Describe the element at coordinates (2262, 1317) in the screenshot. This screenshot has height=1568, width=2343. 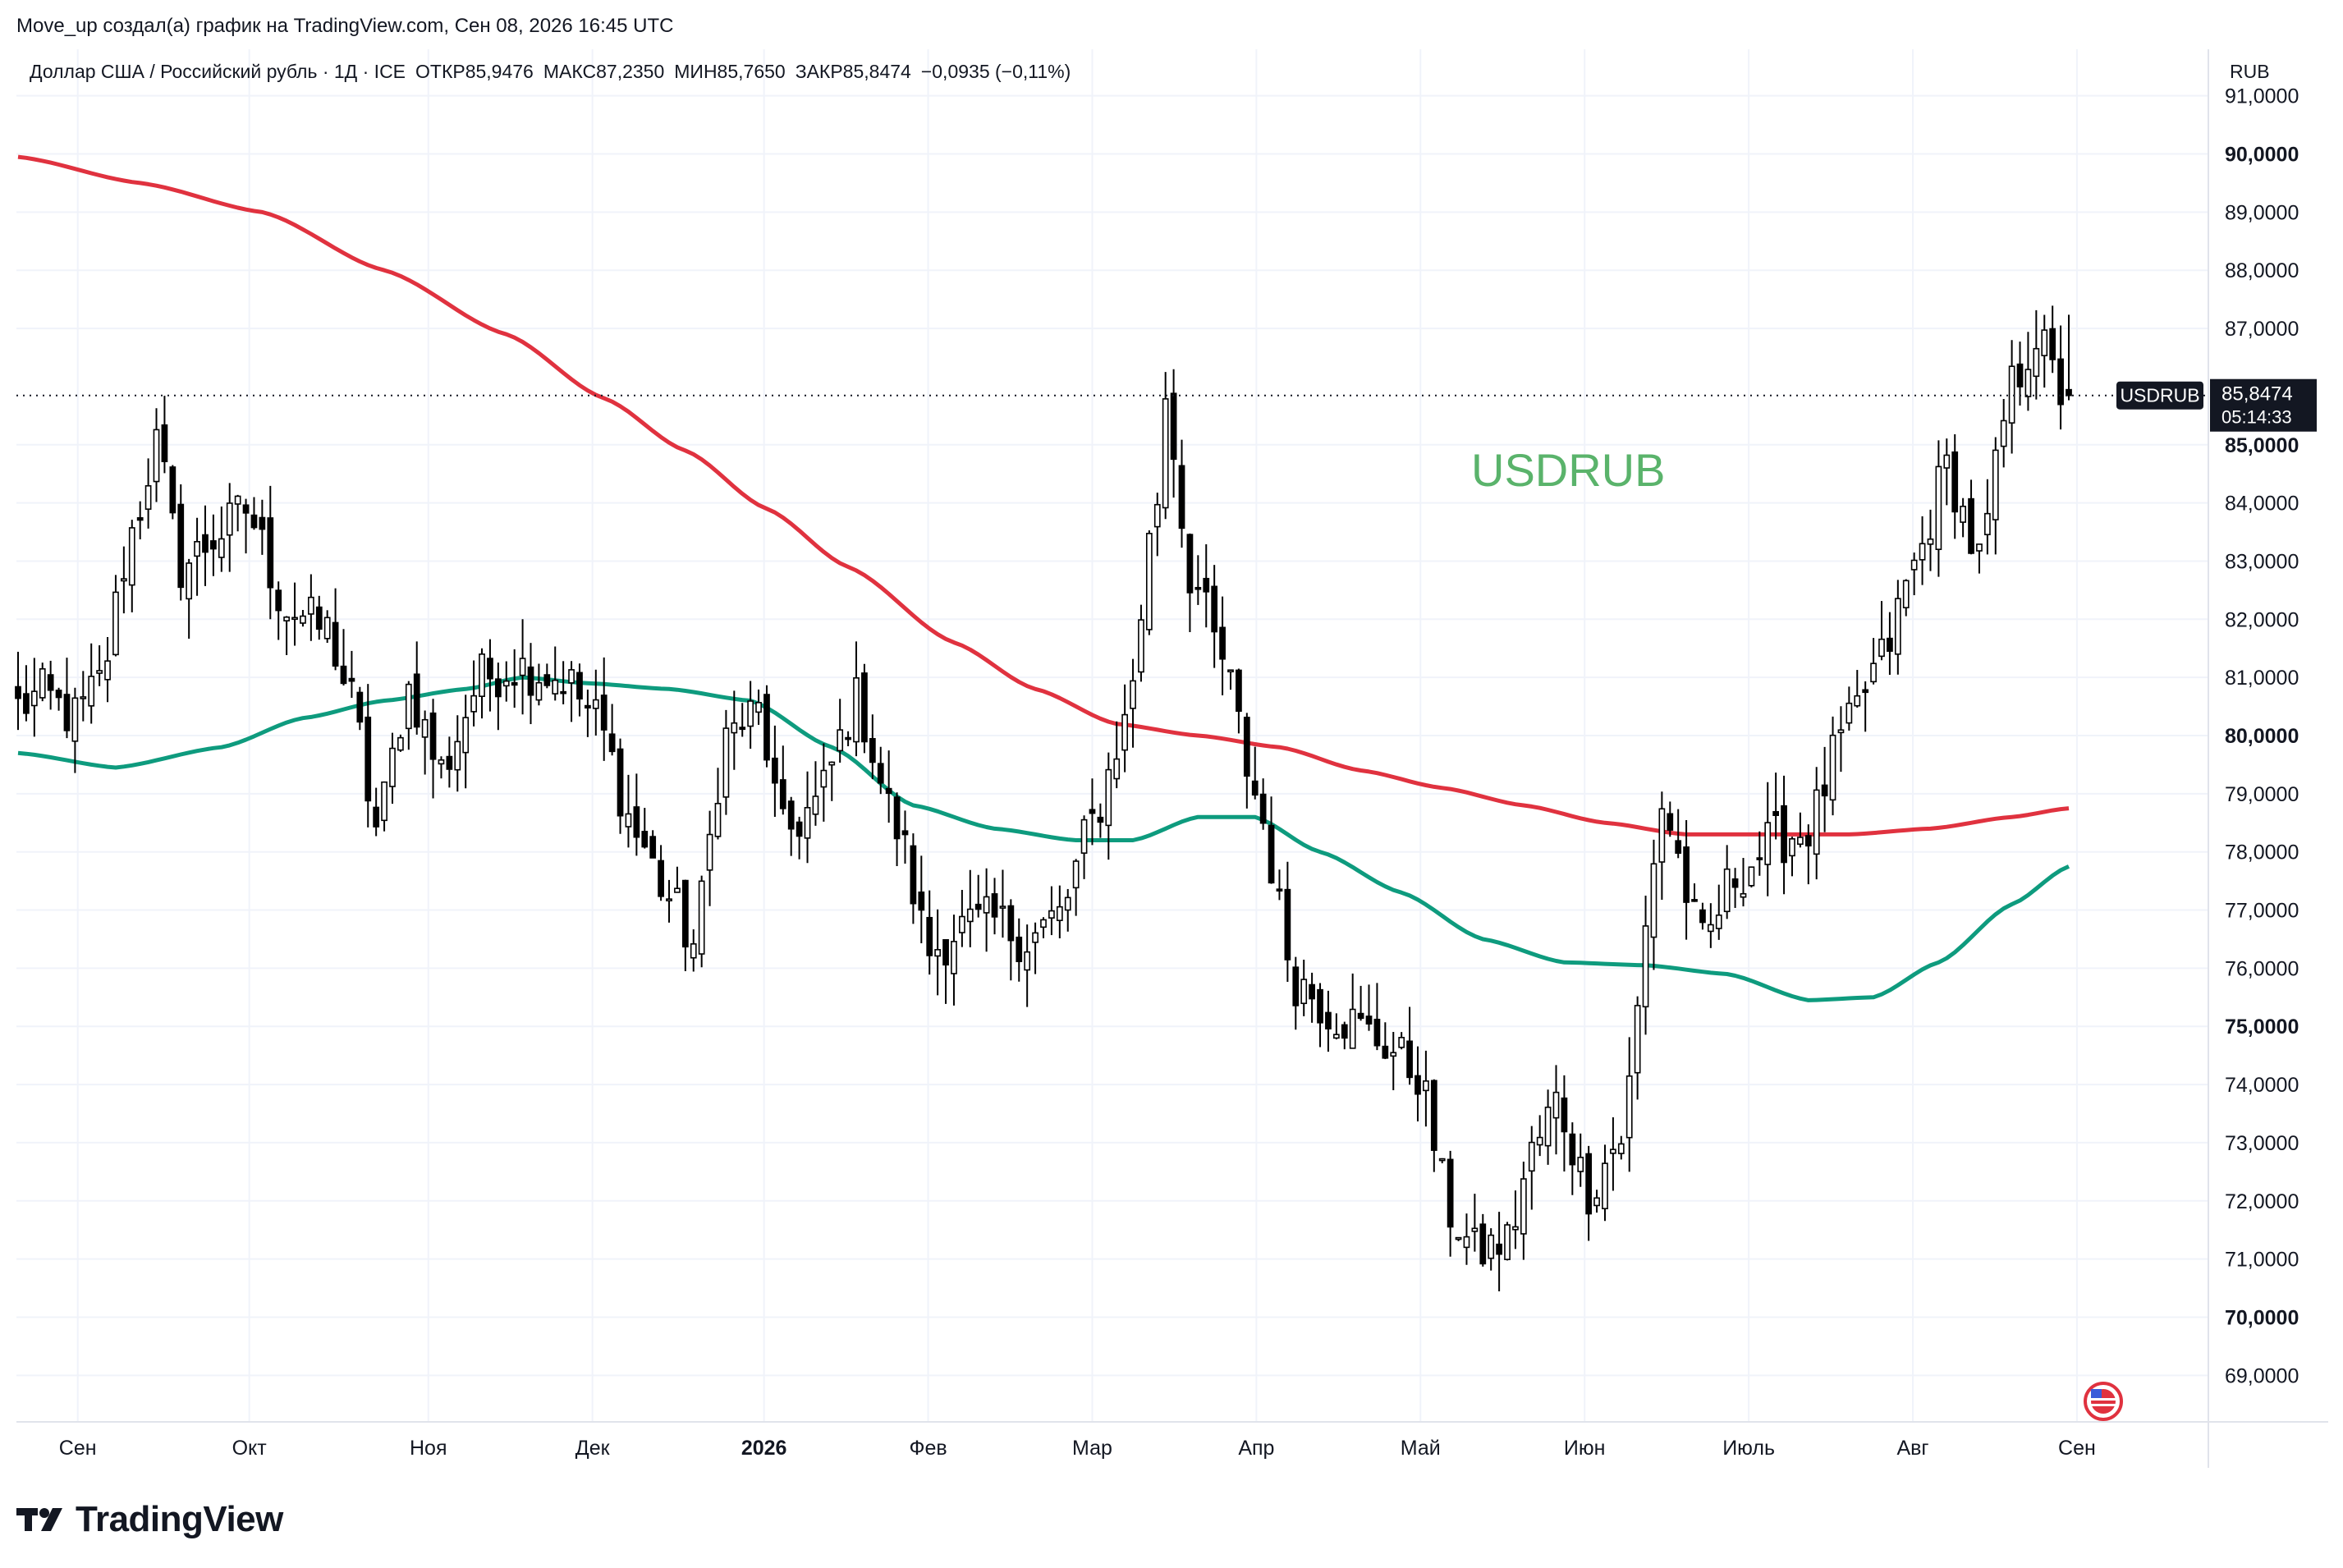
I see `price-tick-label: 70,0000` at that location.